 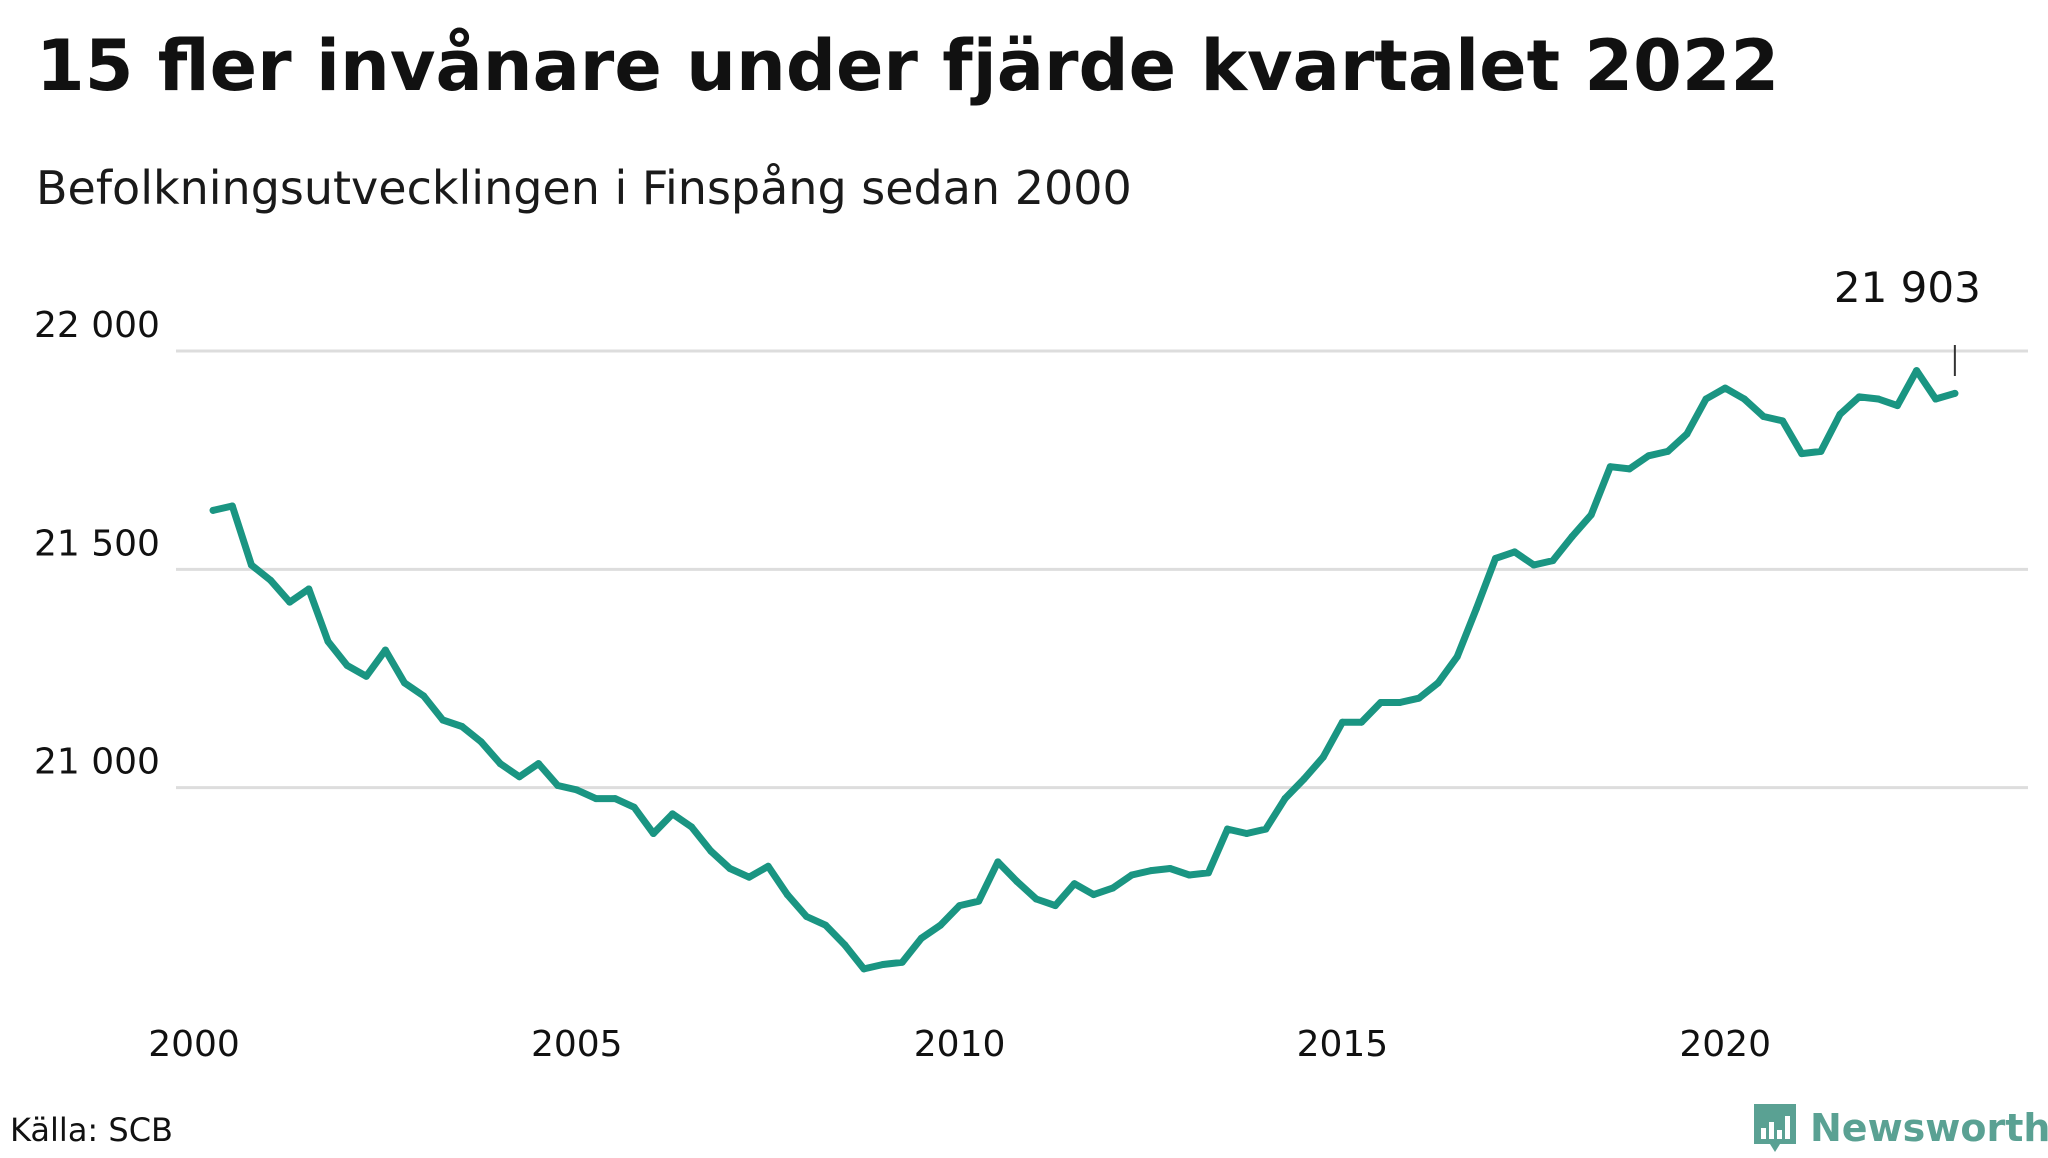 I want to click on x-tick-label: 2020, so click(x=1725, y=1044).